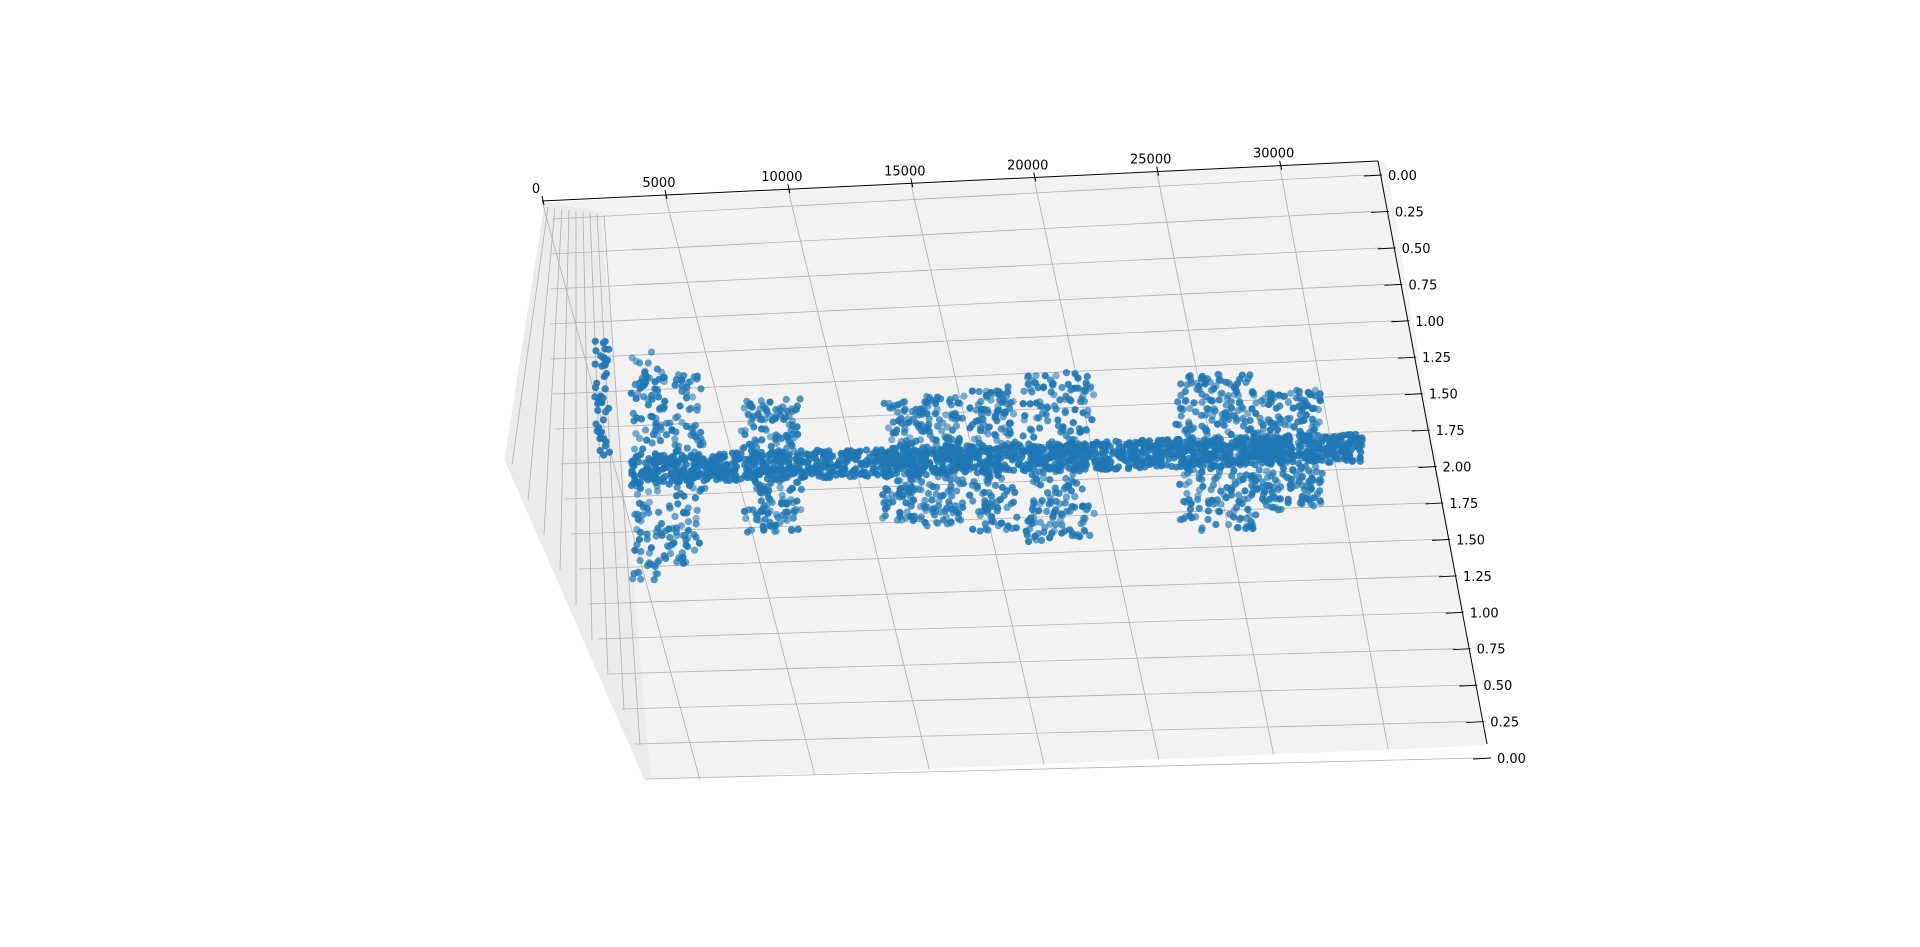  What do you see at coordinates (1158, 171) in the screenshot?
I see `x-tick-mark` at bounding box center [1158, 171].